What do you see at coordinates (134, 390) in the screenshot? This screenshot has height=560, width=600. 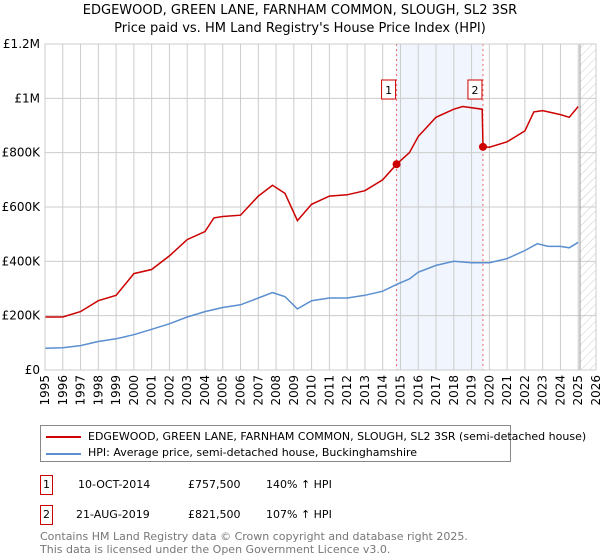 I see `x-tick-label: 2000` at bounding box center [134, 390].